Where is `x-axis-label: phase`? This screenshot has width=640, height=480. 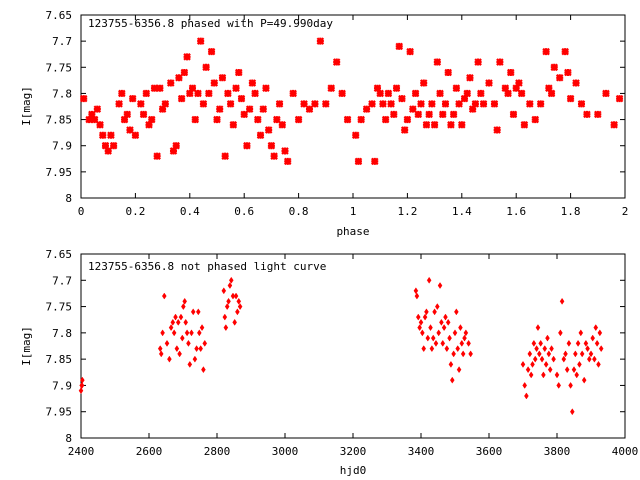 x-axis-label: phase is located at coordinates (352, 231).